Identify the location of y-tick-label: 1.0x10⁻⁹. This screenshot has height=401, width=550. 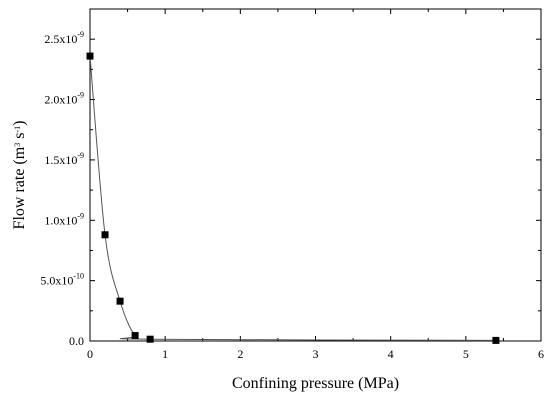
(64, 219).